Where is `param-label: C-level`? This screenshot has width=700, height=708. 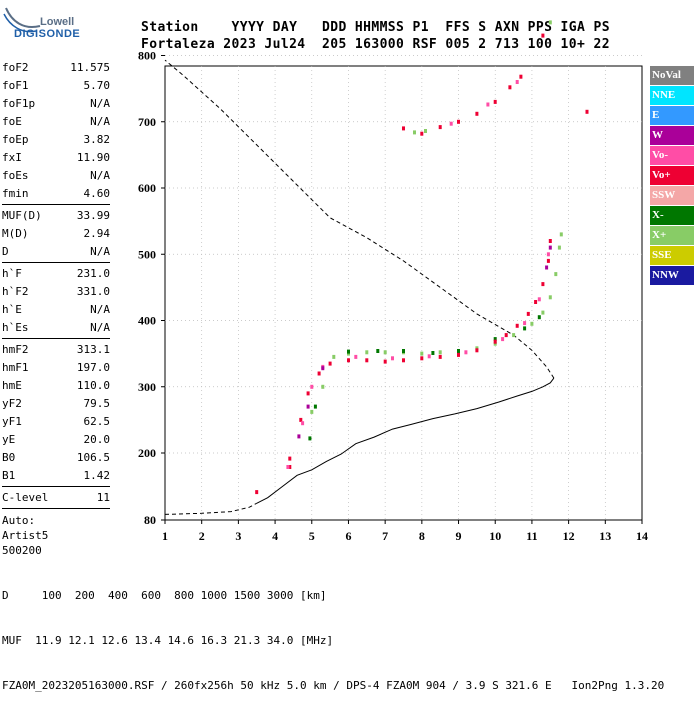
param-label: C-level is located at coordinates (25, 497).